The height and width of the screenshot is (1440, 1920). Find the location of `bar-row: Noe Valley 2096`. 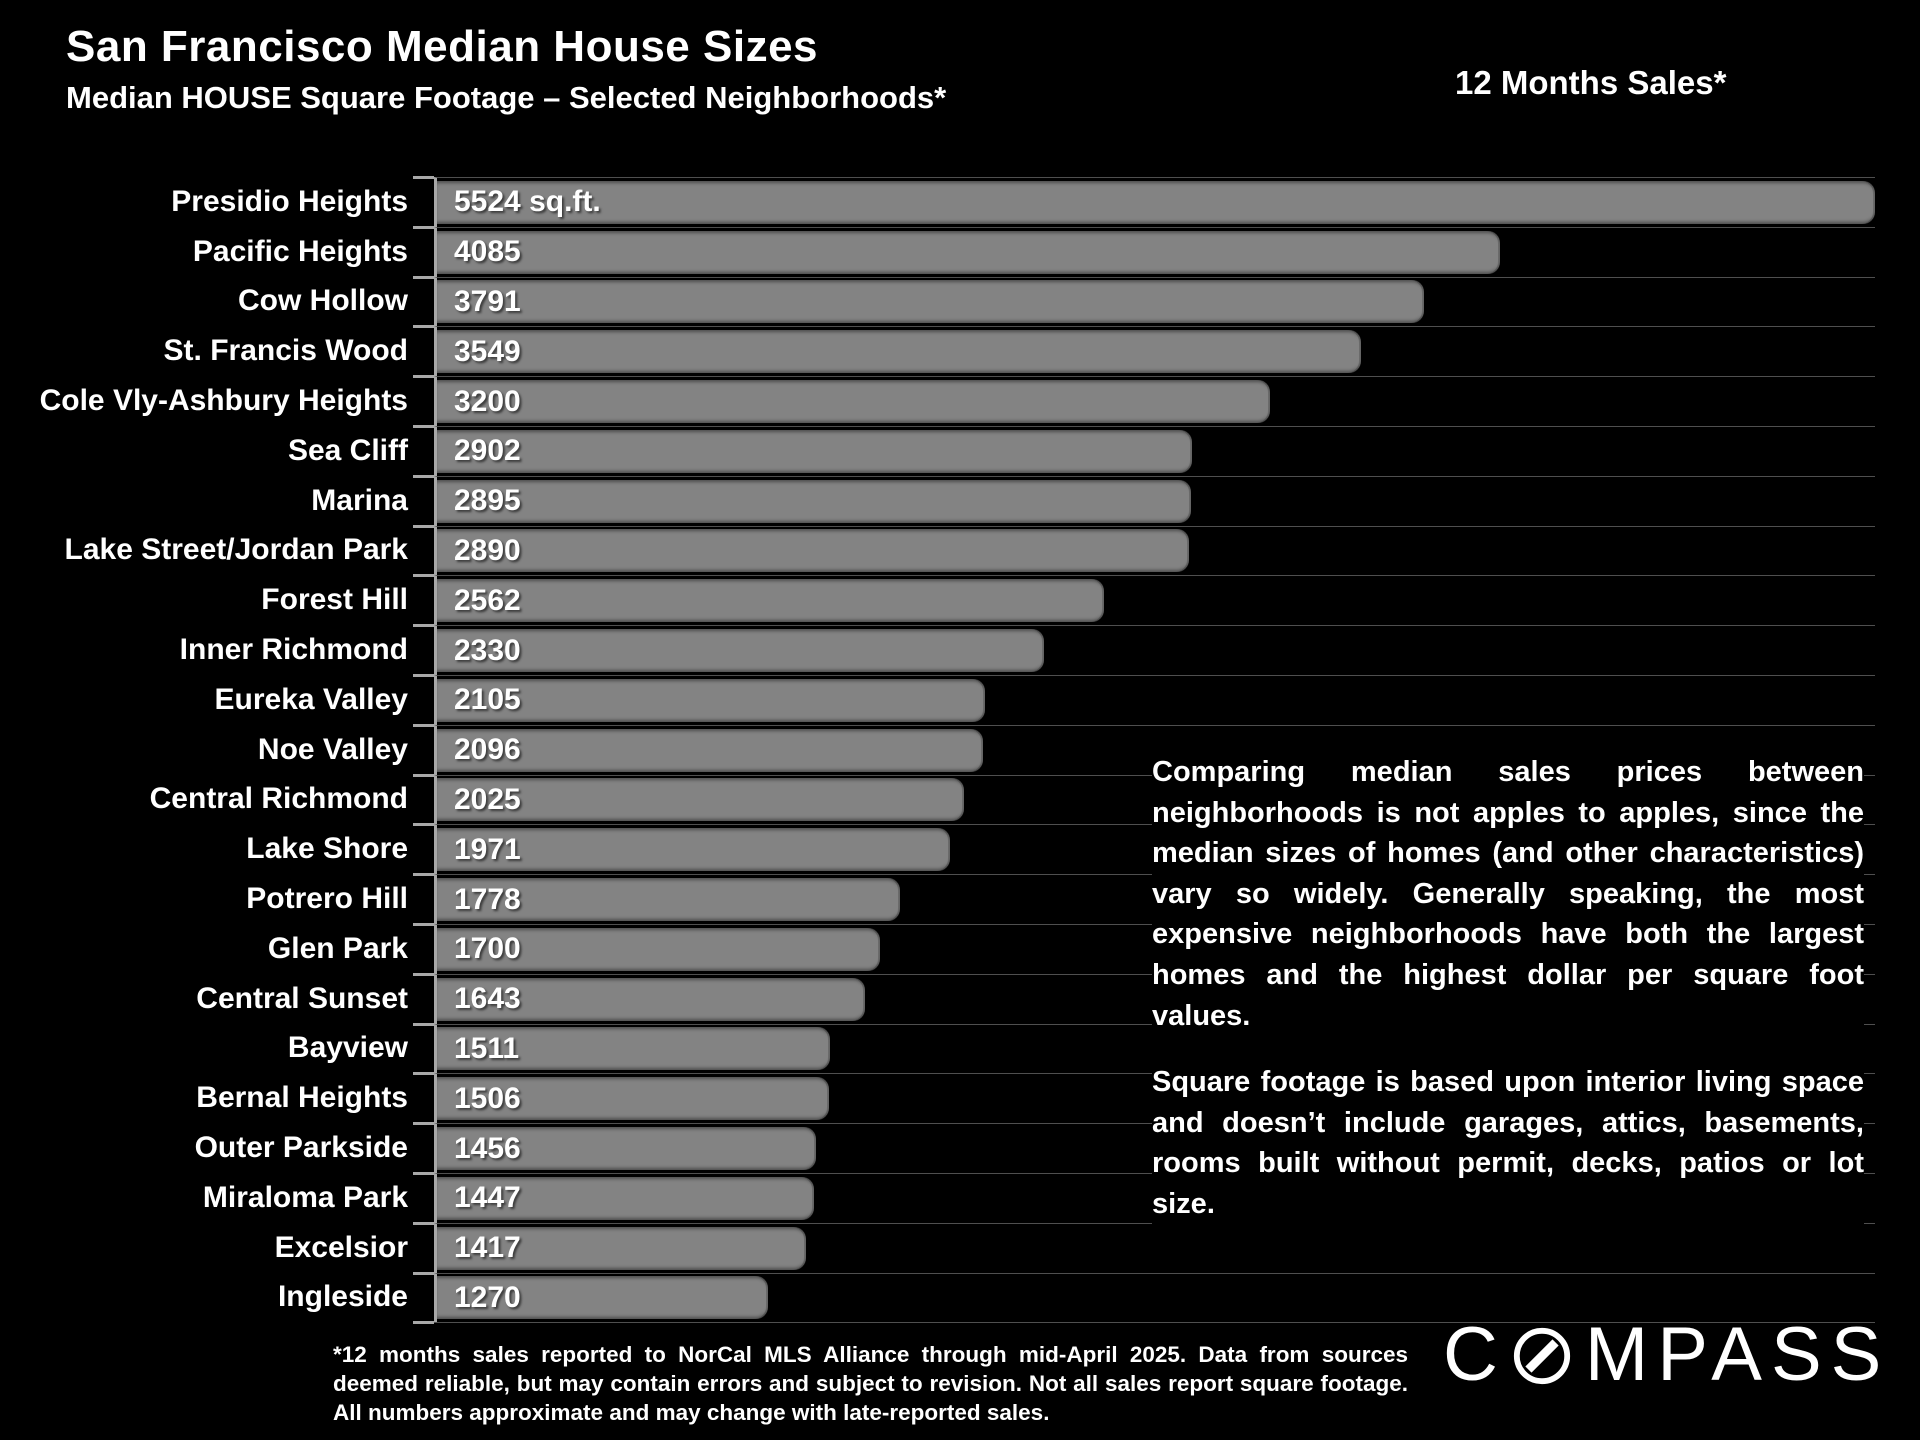

bar-row: Noe Valley 2096 is located at coordinates (937, 749).